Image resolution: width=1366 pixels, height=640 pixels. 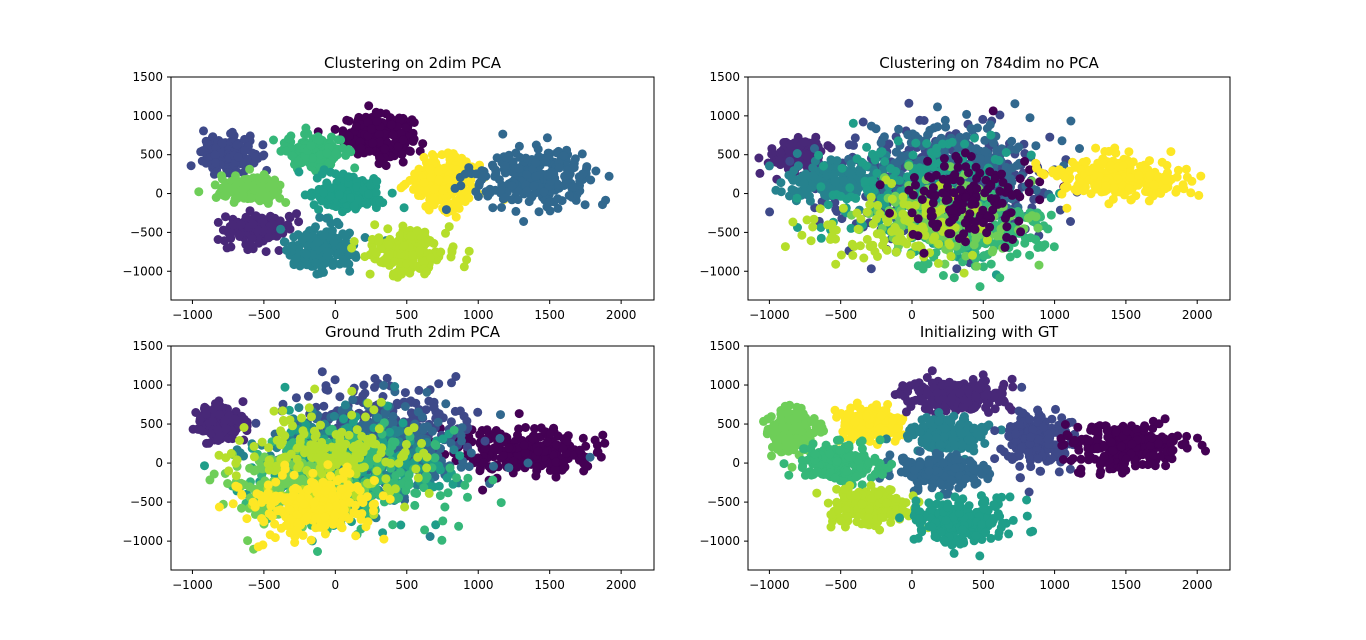 I want to click on x-tick-label: 2000, so click(x=621, y=315).